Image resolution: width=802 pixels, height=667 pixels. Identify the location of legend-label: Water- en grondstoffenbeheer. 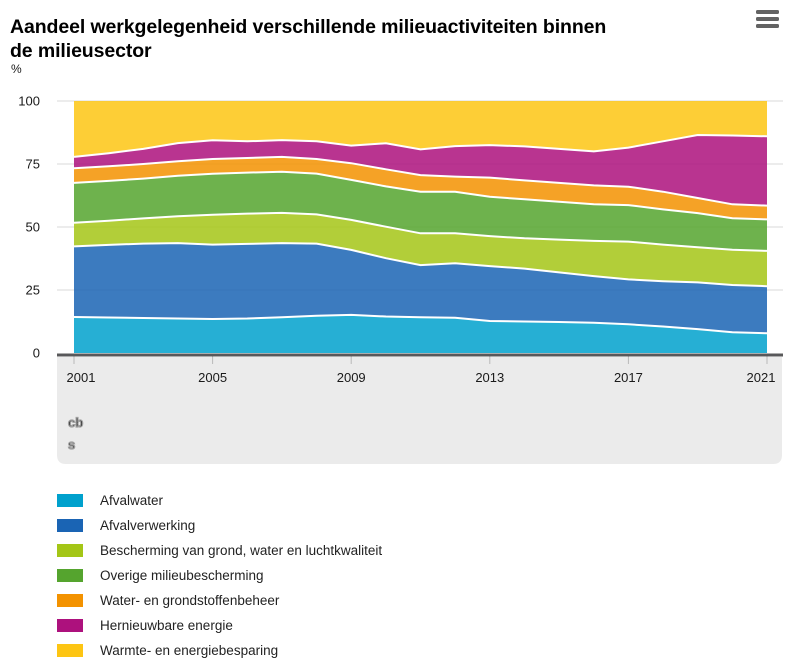
(190, 600).